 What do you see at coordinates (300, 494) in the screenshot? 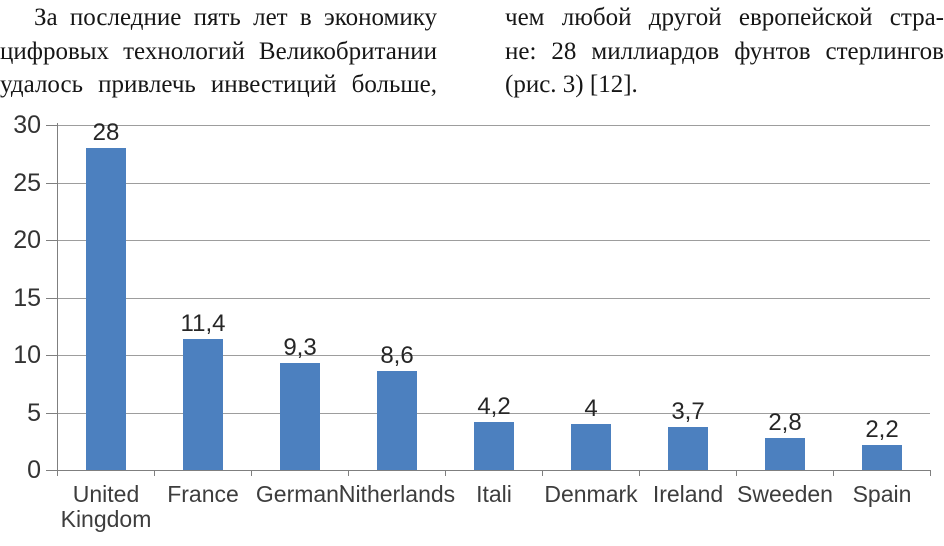
I see `category-label: Germani` at bounding box center [300, 494].